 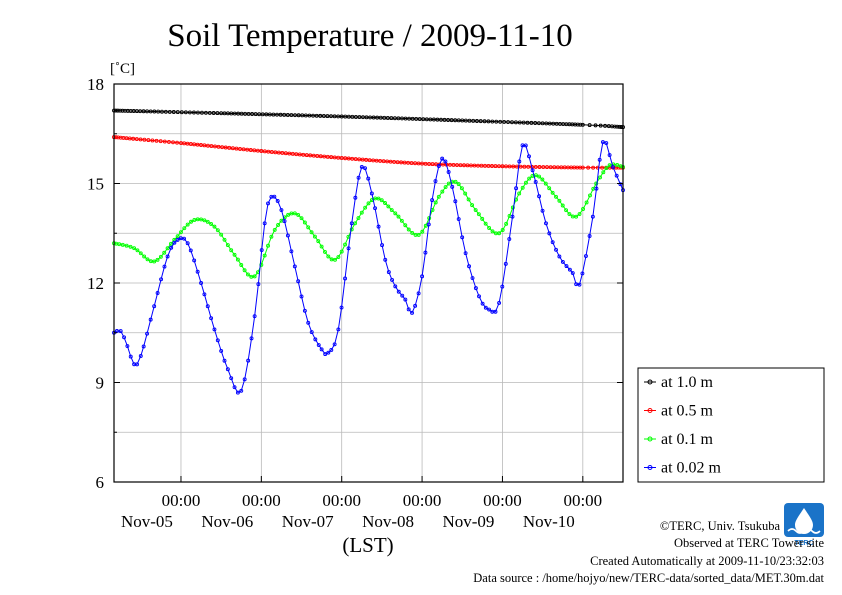 I want to click on legend-box, so click(x=731, y=425).